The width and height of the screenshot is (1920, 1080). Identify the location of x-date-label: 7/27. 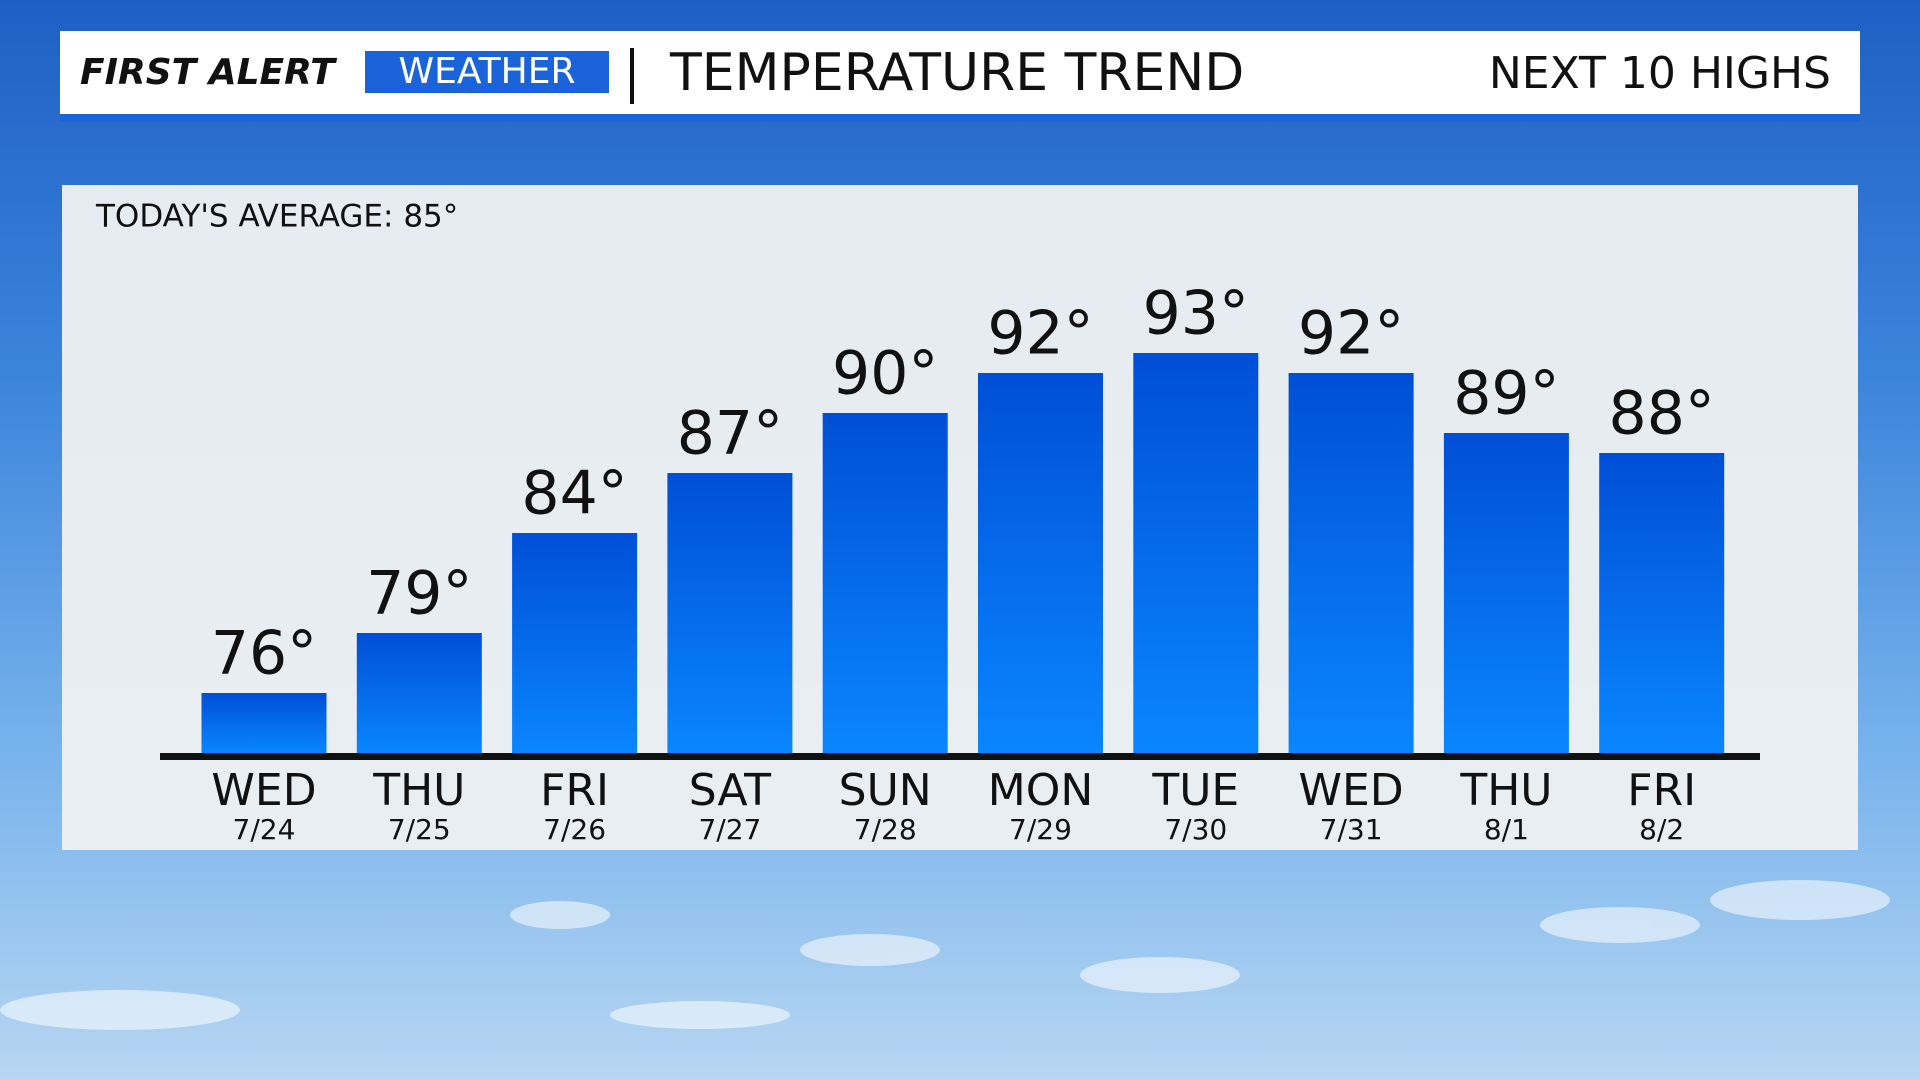
(729, 829).